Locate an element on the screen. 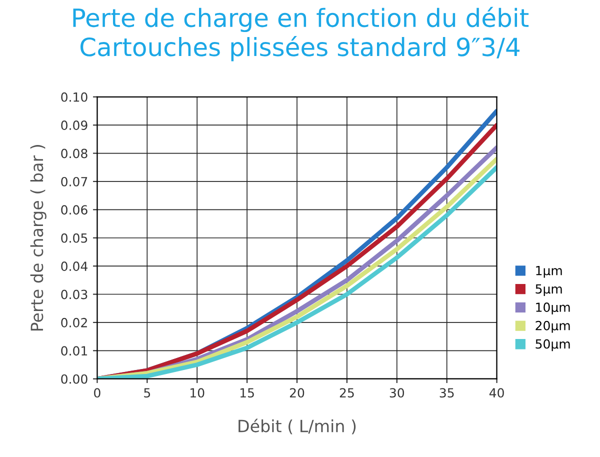 The width and height of the screenshot is (600, 457). y-tick-label: 0.09 is located at coordinates (74, 125).